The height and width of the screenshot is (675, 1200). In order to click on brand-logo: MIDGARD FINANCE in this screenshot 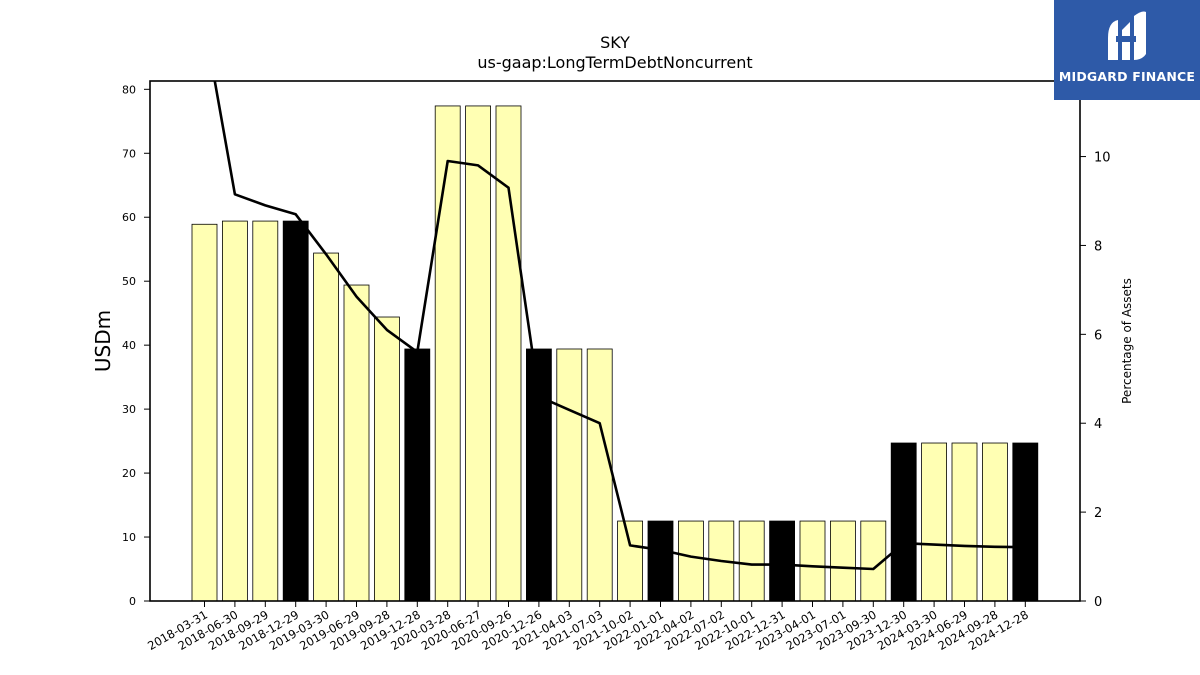, I will do `click(1127, 50)`.